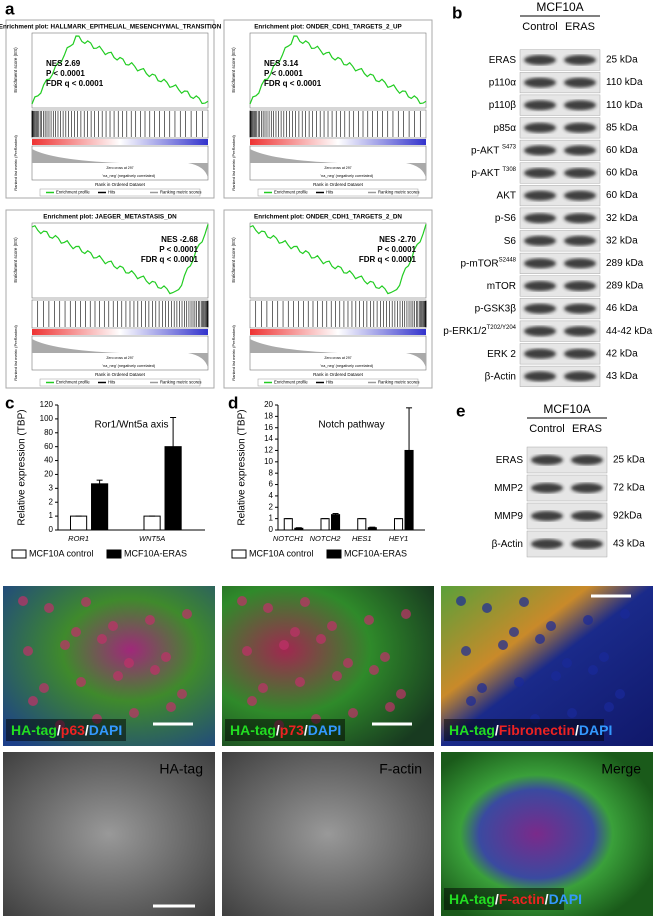 Image resolution: width=657 pixels, height=919 pixels. Describe the element at coordinates (15, 260) in the screenshot. I see `axis-label: Enrichment score (ES)` at that location.